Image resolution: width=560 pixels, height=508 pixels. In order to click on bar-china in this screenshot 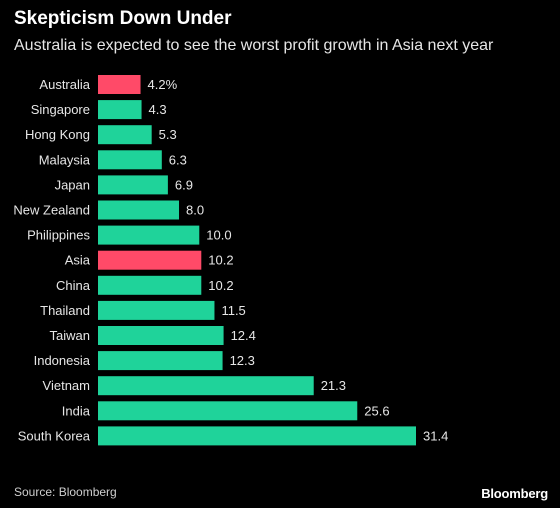, I will do `click(150, 285)`.